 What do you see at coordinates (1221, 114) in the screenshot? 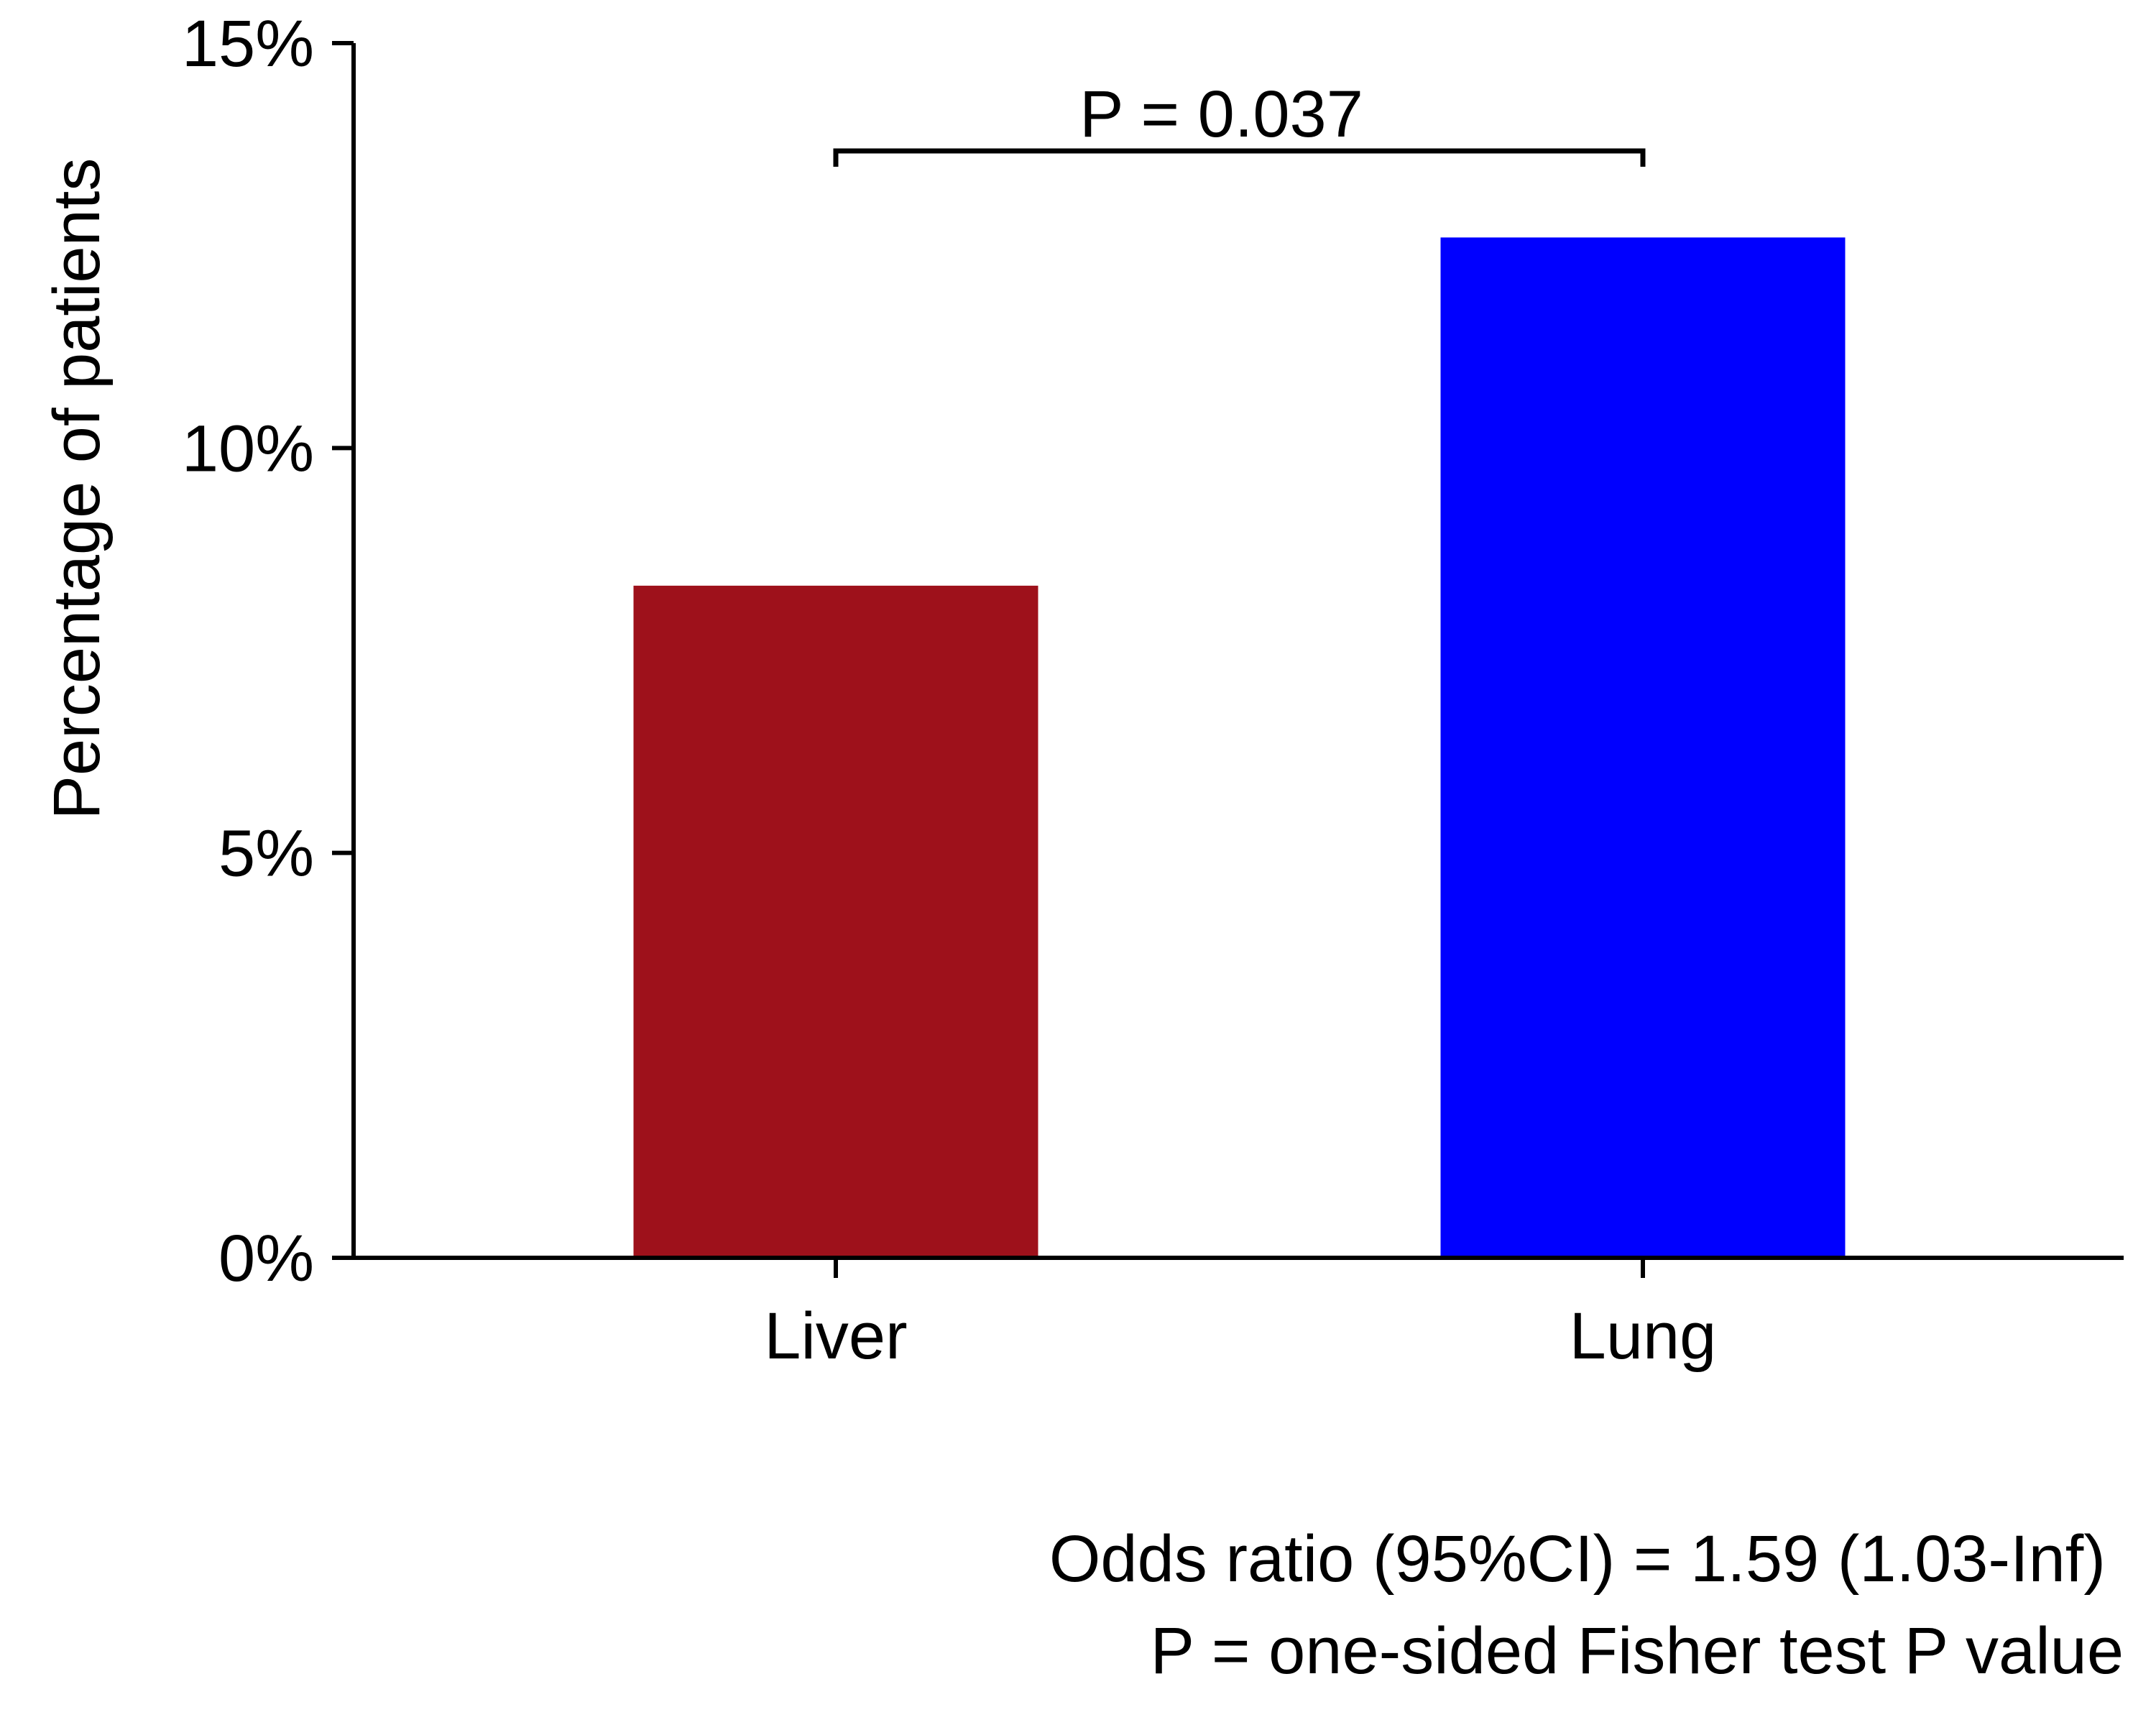
I see `p-value-label: P = 0.037` at bounding box center [1221, 114].